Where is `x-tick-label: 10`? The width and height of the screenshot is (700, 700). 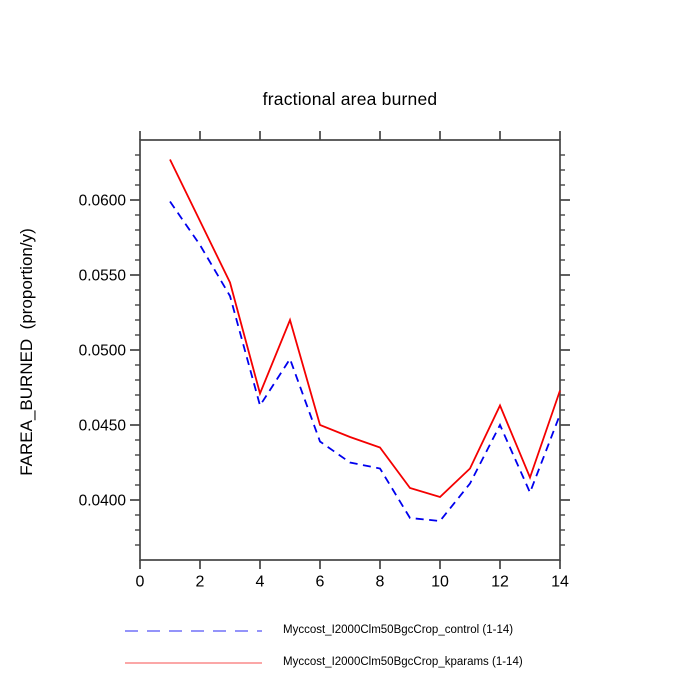 x-tick-label: 10 is located at coordinates (440, 581).